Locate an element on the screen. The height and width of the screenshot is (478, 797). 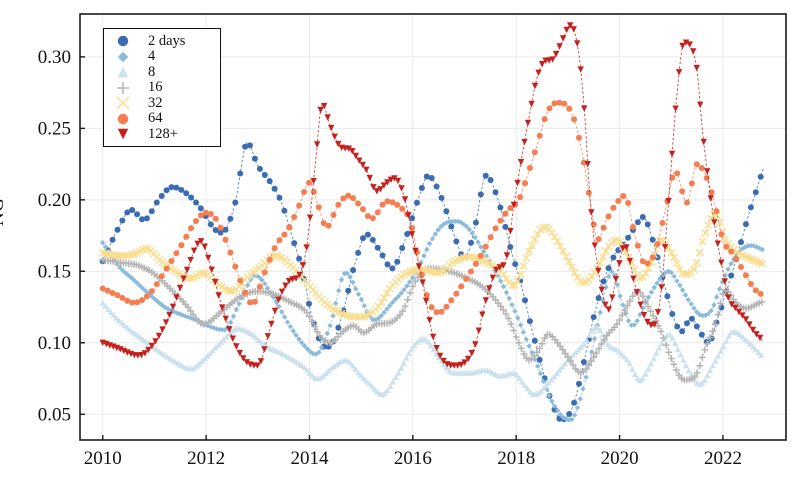
diamond-legend-marker-icon is located at coordinates (123, 56).